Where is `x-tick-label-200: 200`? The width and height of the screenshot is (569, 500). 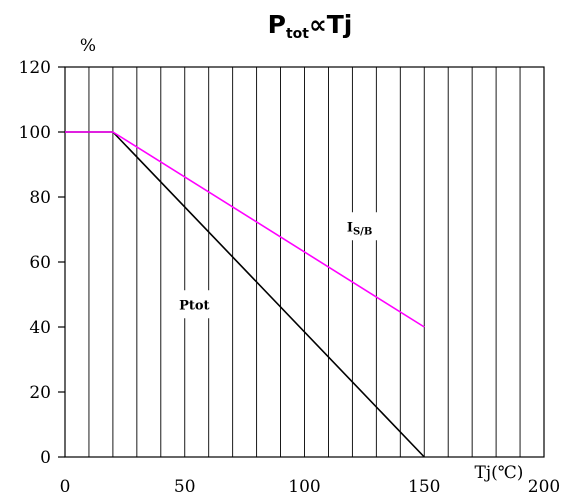
x-tick-label-200: 200 is located at coordinates (544, 487).